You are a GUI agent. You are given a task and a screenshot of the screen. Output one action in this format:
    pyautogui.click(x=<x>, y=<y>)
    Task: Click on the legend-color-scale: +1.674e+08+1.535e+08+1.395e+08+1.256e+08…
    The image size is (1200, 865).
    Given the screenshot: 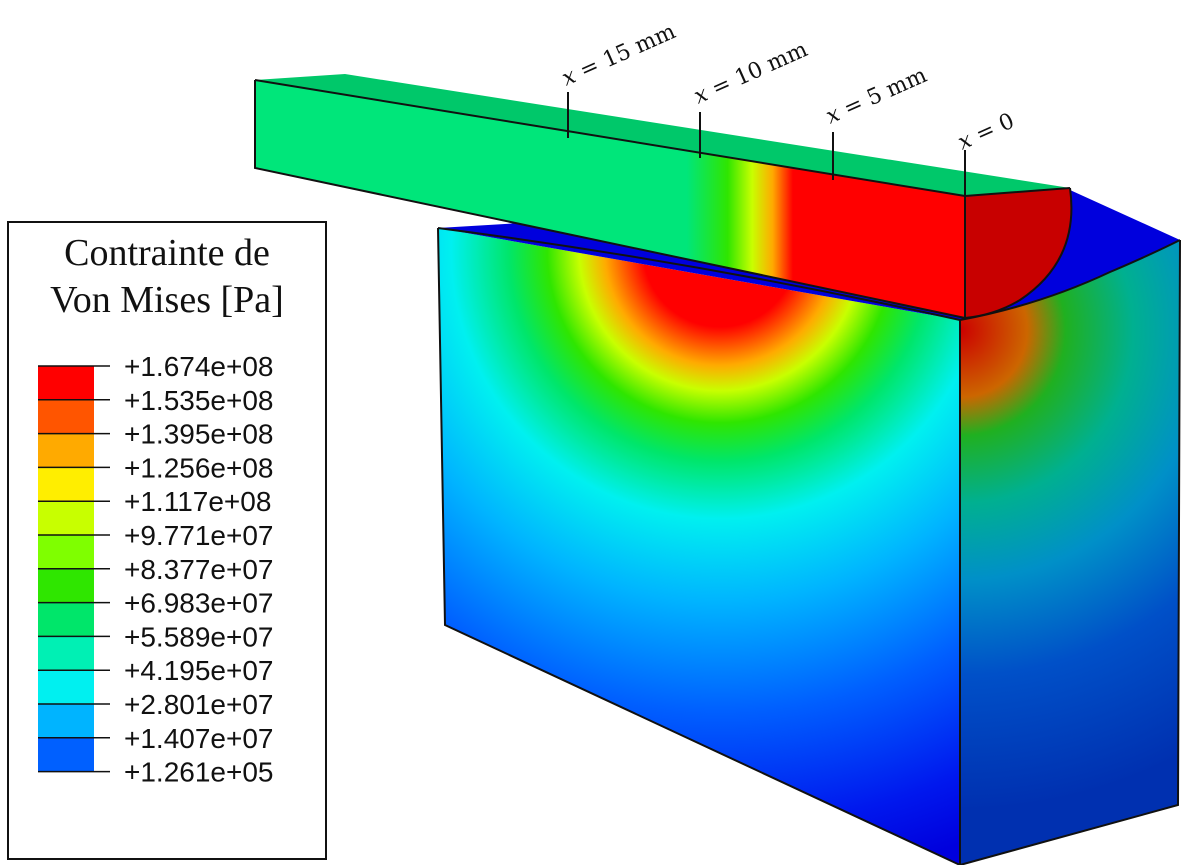 What is the action you would take?
    pyautogui.click(x=156, y=569)
    